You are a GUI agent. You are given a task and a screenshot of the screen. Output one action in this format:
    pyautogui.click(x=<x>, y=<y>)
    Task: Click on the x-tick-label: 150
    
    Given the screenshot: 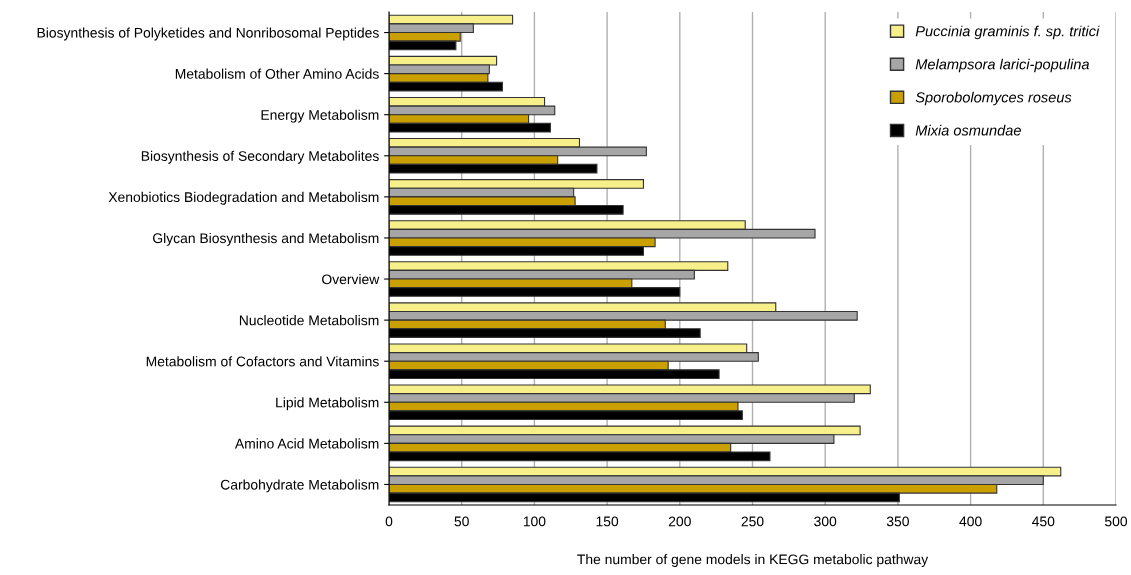 What is the action you would take?
    pyautogui.click(x=607, y=521)
    